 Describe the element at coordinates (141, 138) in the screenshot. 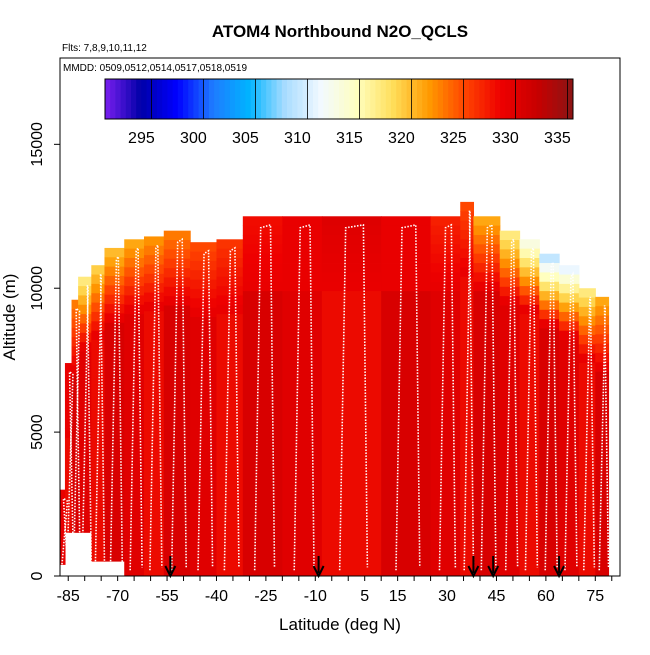

I see `colorbar-tick-label: 295` at that location.